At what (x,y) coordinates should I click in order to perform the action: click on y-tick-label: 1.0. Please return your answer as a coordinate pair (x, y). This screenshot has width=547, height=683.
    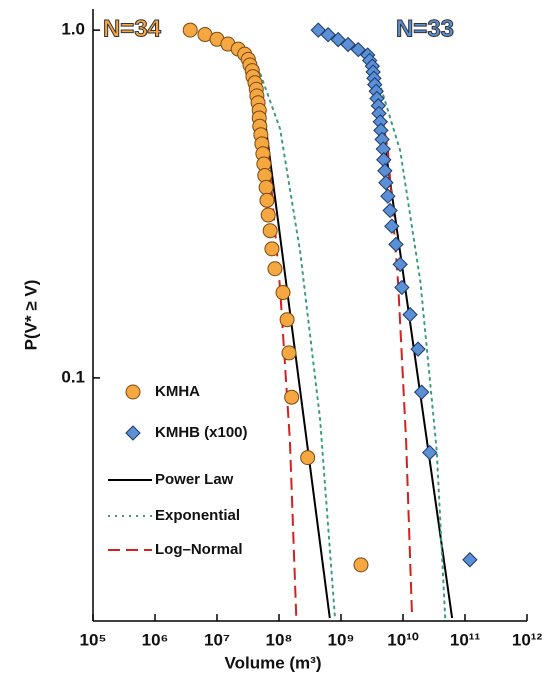
    Looking at the image, I should click on (73, 29).